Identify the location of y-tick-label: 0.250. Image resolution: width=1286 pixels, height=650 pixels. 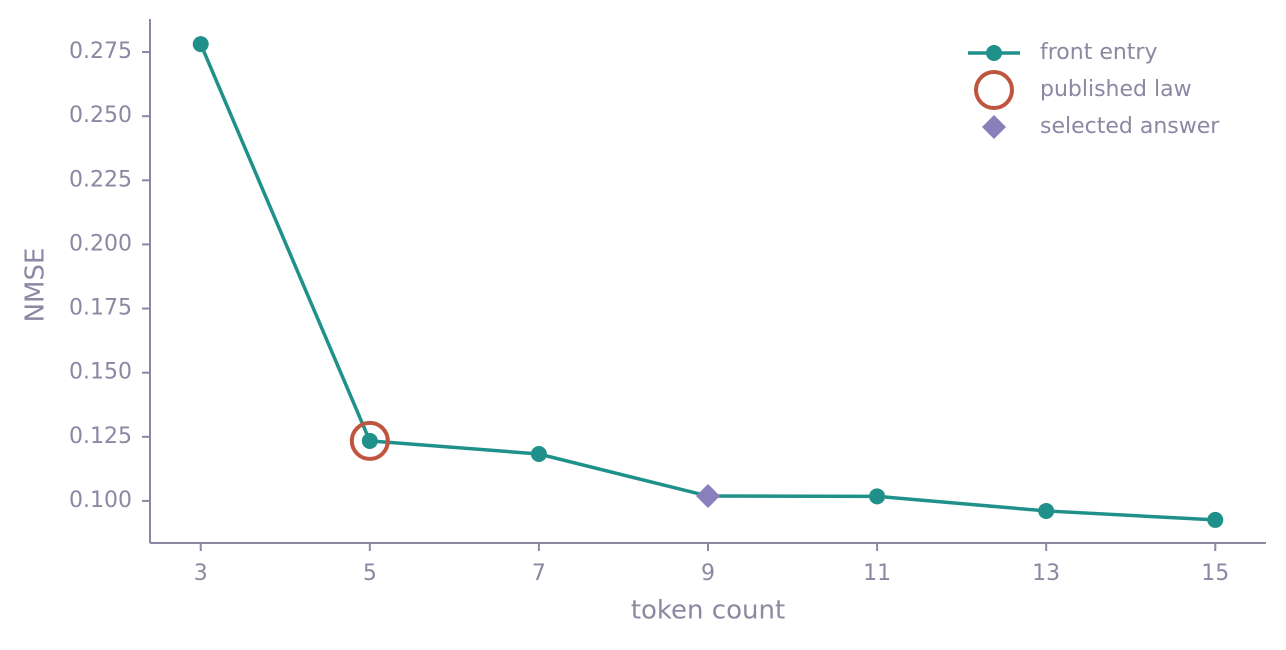
(100, 115).